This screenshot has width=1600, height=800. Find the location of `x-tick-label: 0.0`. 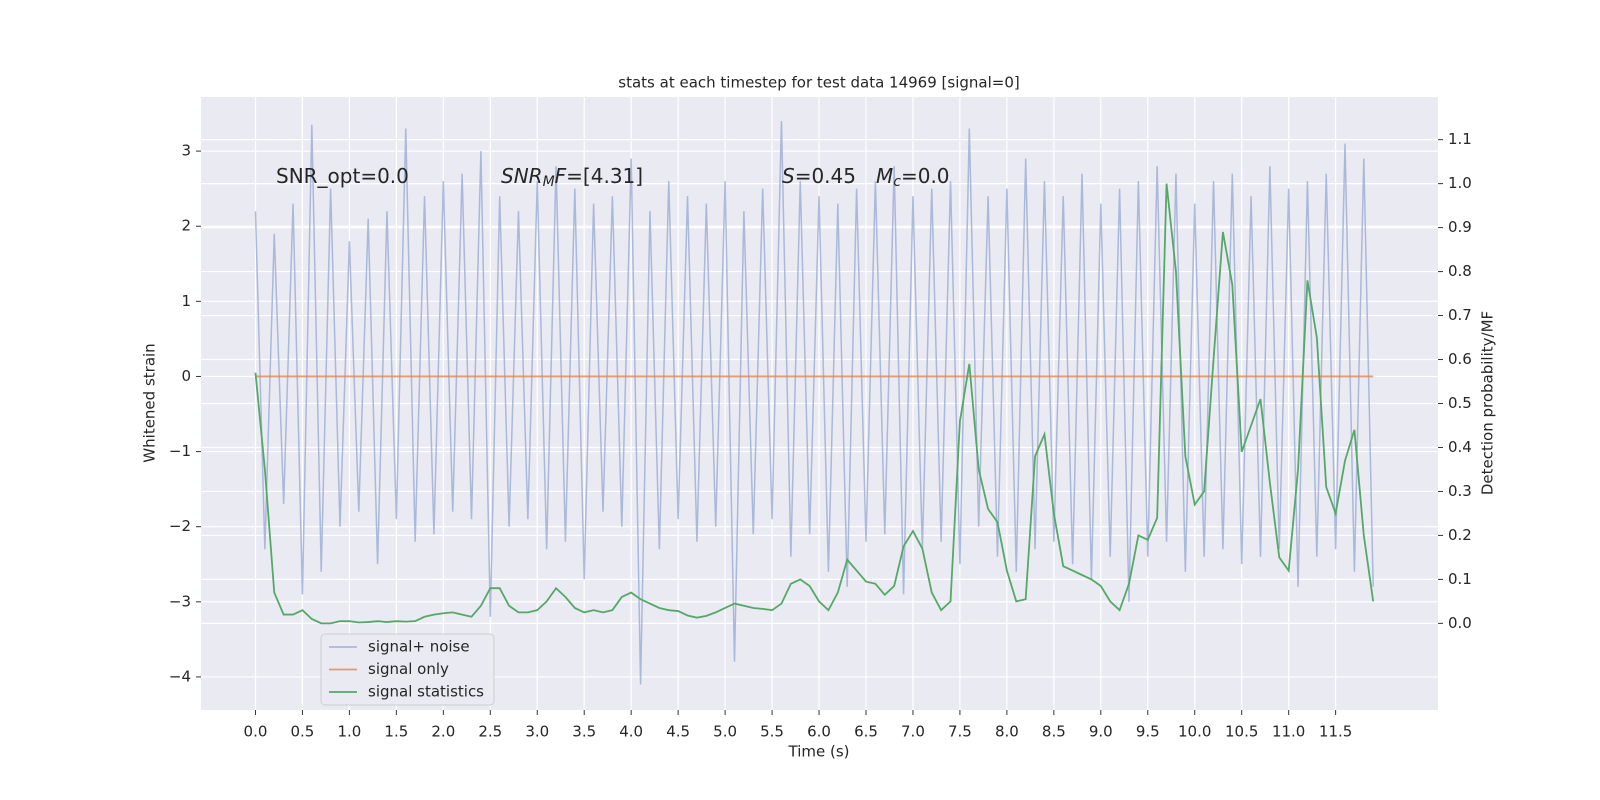

x-tick-label: 0.0 is located at coordinates (256, 732).